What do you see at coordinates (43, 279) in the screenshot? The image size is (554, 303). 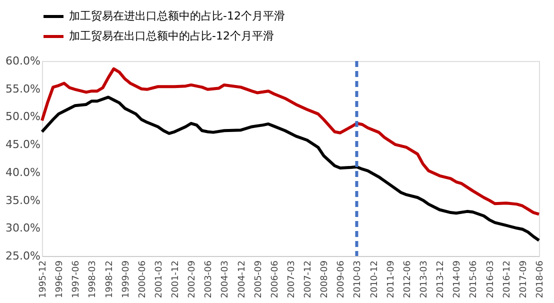 I see `x-tick-label: 1995-12` at bounding box center [43, 279].